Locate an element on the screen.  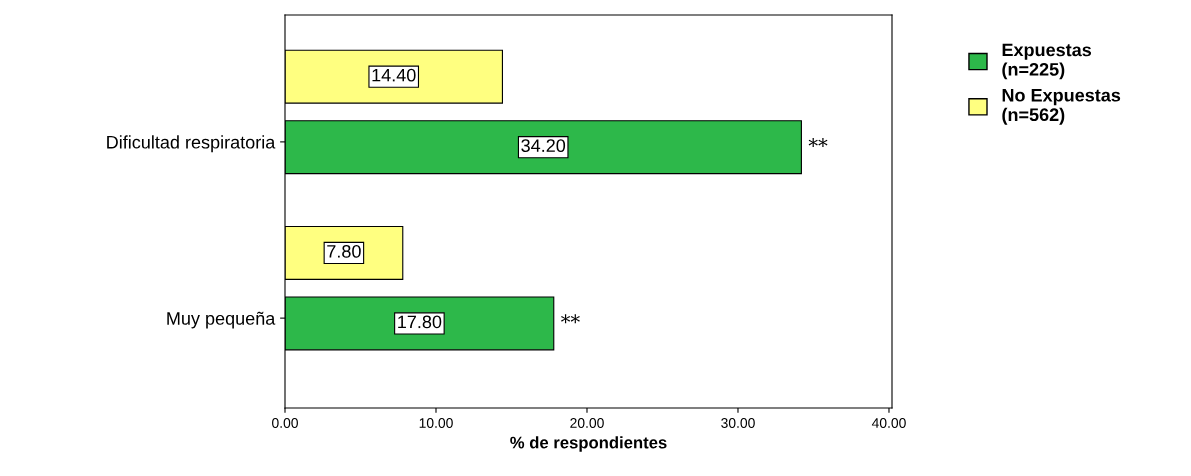
y-tick-label: Dificultad respiratoria is located at coordinates (191, 144).